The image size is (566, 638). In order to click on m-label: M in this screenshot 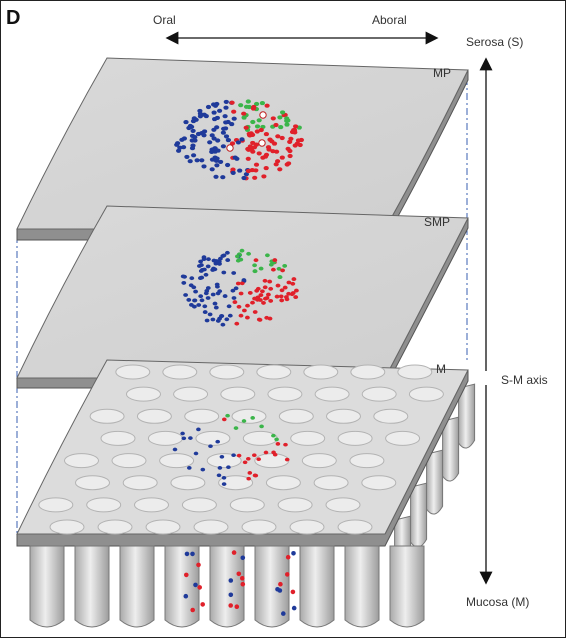, I will do `click(441, 369)`.